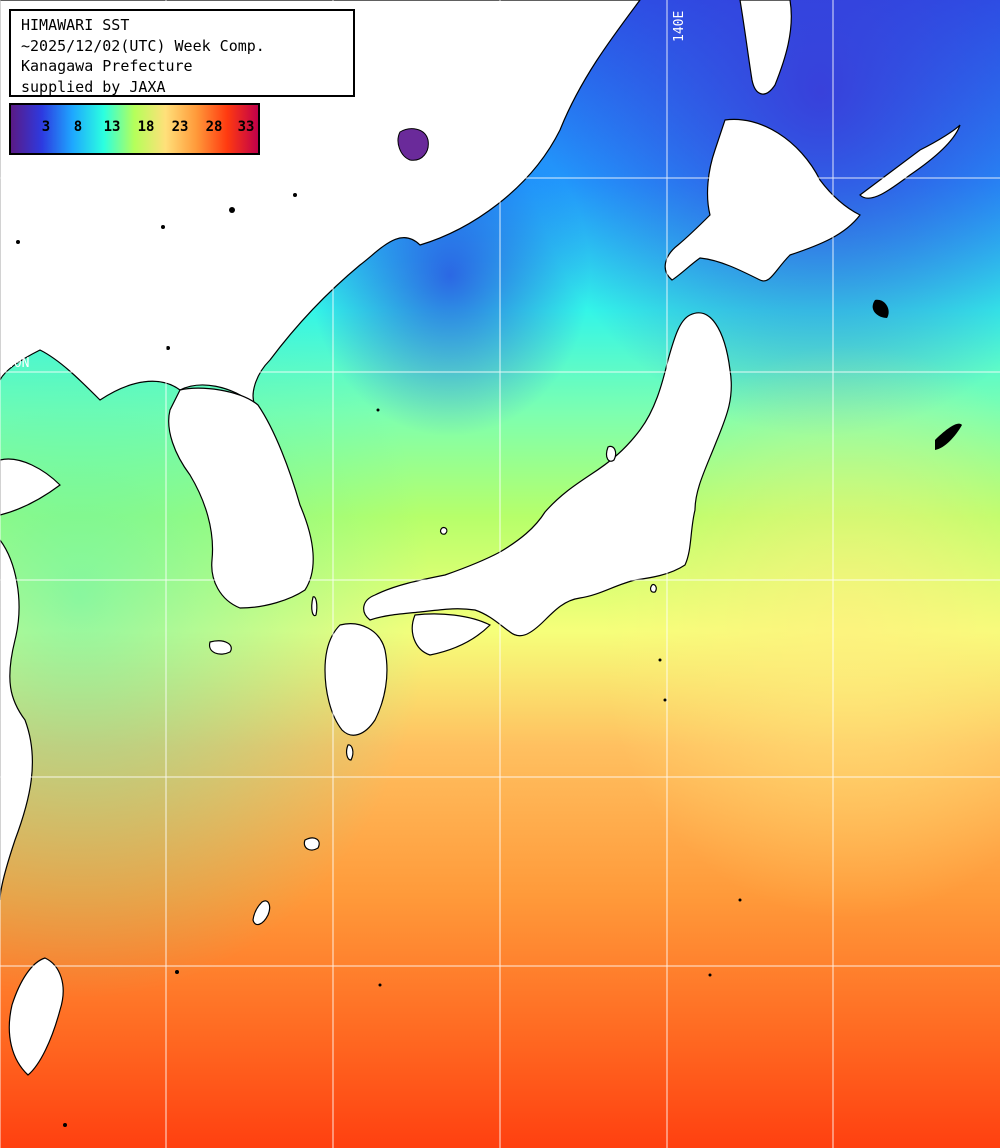 This screenshot has height=1148, width=1000. Describe the element at coordinates (214, 127) in the screenshot. I see `legend-tick: 28` at that location.